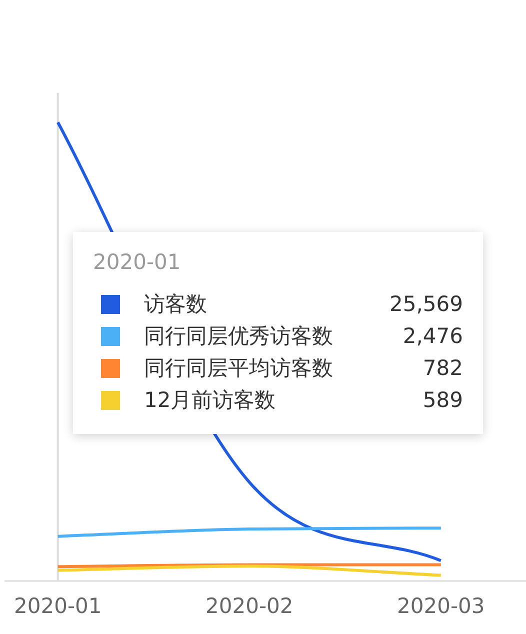  I want to click on annotation: 25,569, so click(426, 304).